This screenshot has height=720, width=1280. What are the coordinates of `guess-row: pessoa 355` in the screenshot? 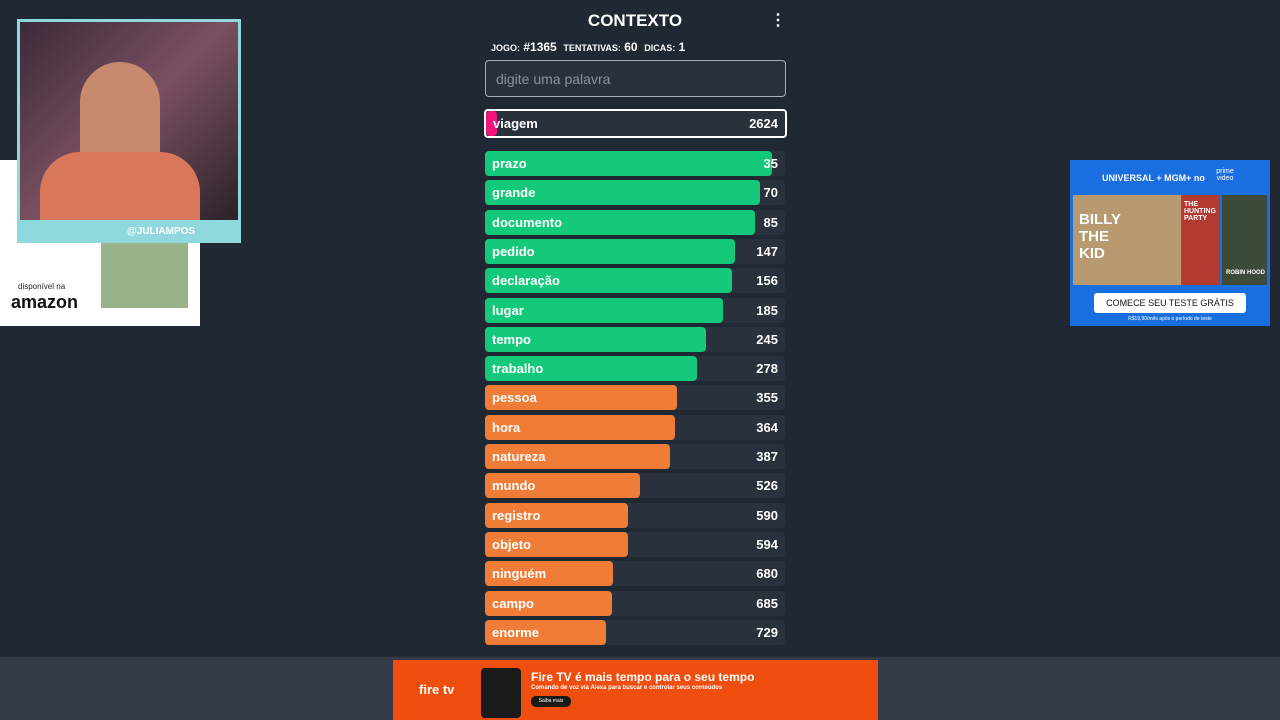 It's located at (635, 398).